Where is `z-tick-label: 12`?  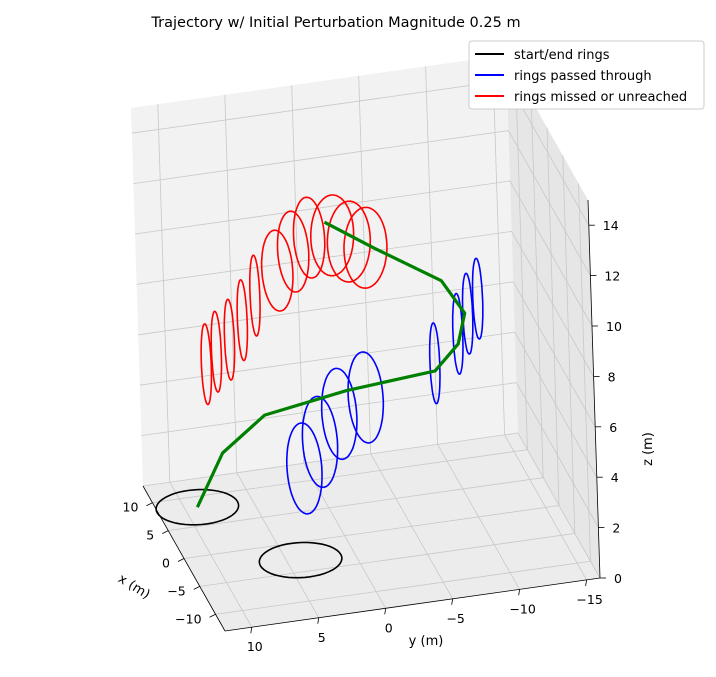
z-tick-label: 12 is located at coordinates (612, 276).